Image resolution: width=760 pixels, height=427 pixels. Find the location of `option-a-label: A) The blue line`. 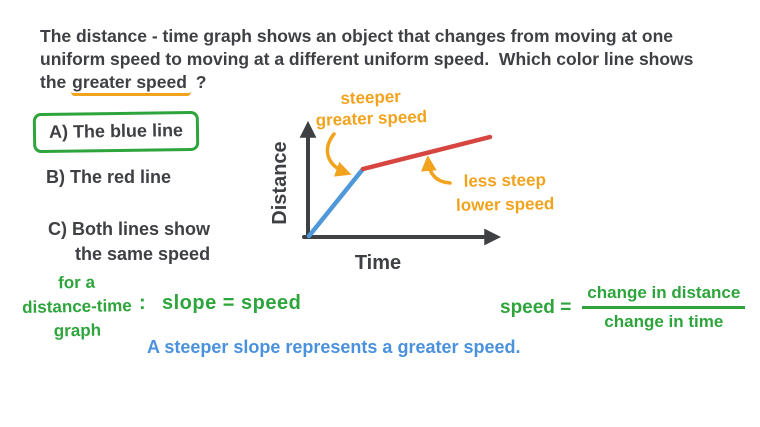

option-a-label: A) The blue line is located at coordinates (116, 131).